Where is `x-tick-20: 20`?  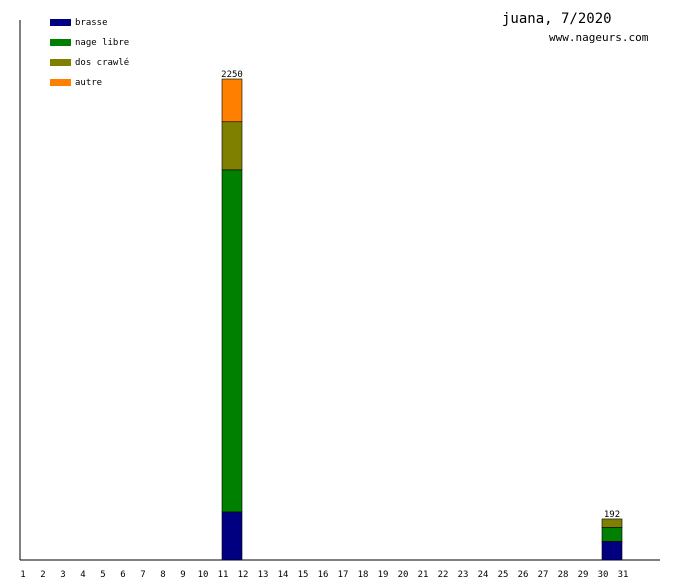
x-tick-20: 20 is located at coordinates (403, 575).